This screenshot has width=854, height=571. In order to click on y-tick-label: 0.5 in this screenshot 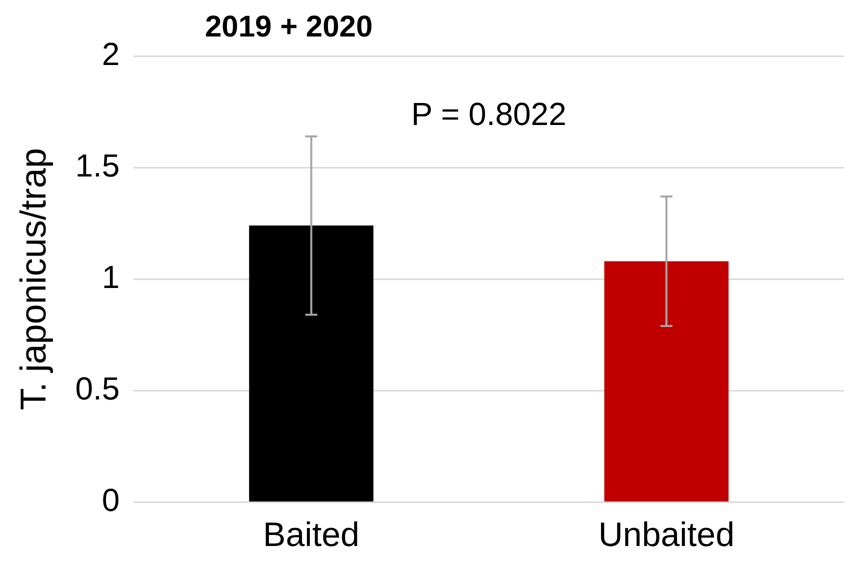, I will do `click(97, 388)`.